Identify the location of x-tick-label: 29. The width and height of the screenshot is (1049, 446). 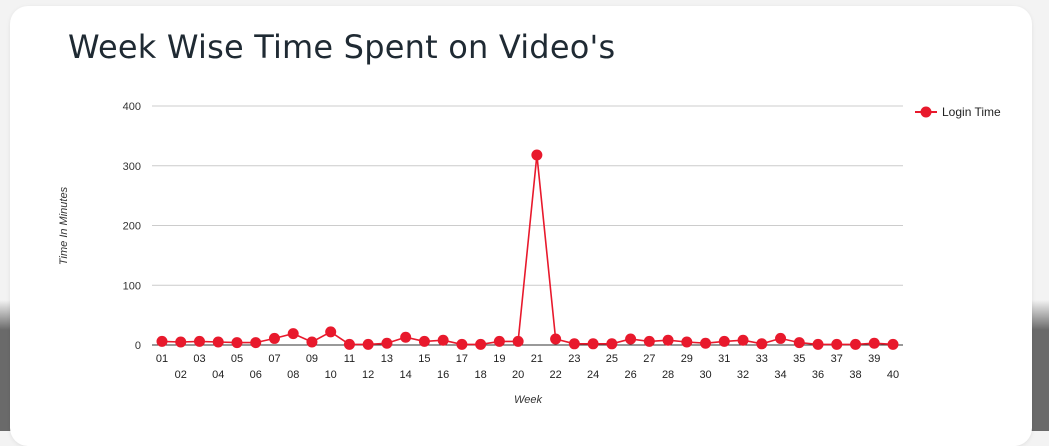
(687, 359).